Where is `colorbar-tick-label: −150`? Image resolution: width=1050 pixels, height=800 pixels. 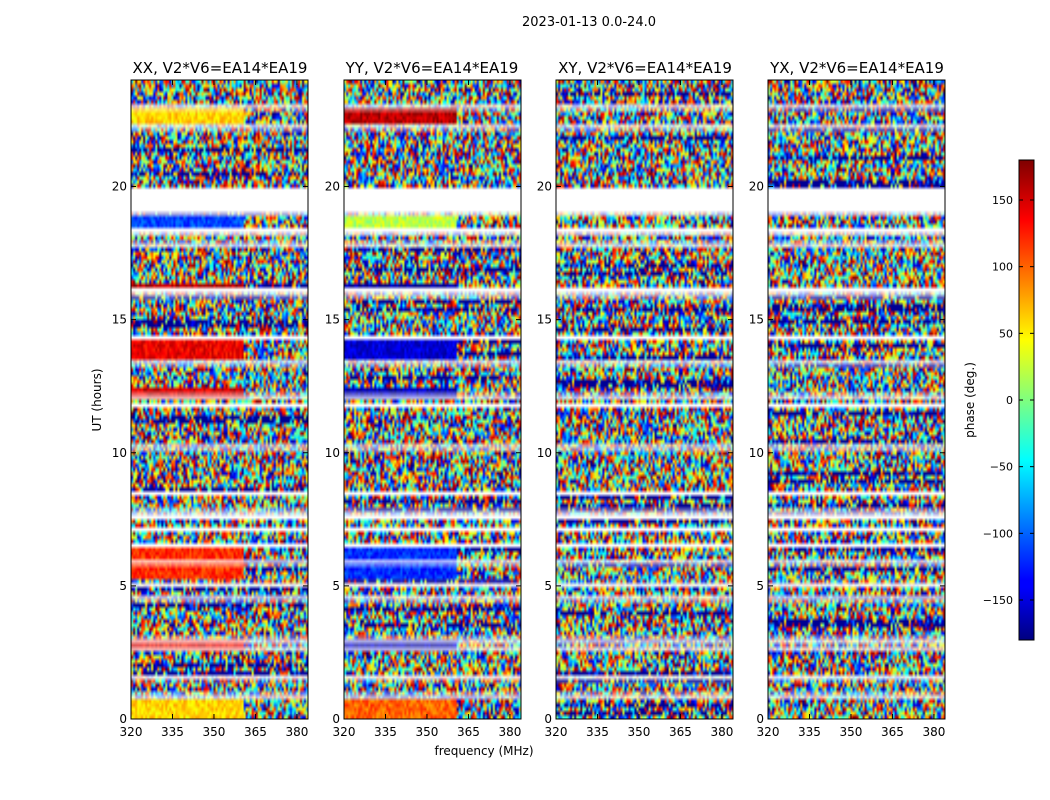
colorbar-tick-label: −150 is located at coordinates (998, 600).